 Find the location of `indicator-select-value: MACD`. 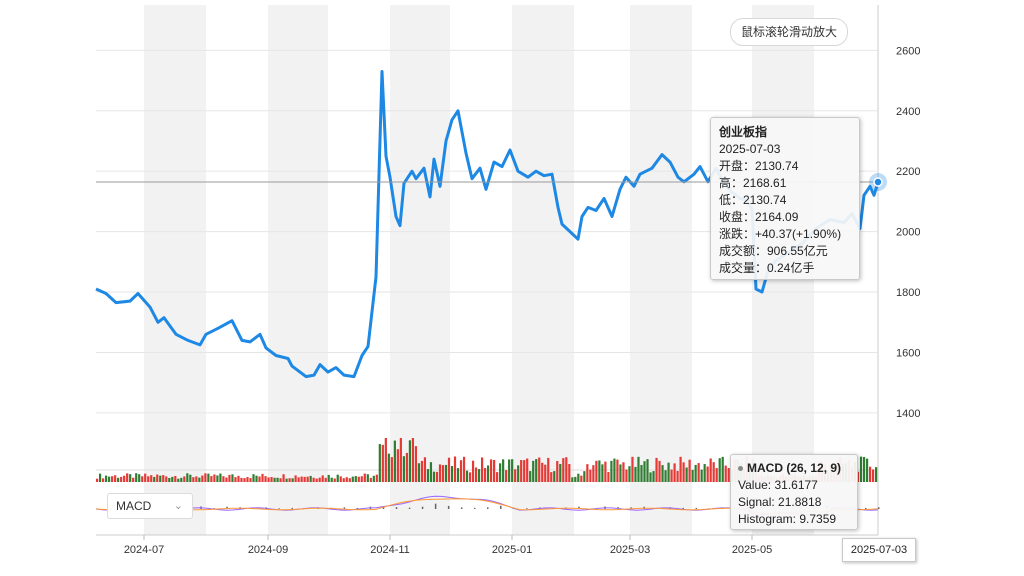

indicator-select-value: MACD is located at coordinates (134, 506).